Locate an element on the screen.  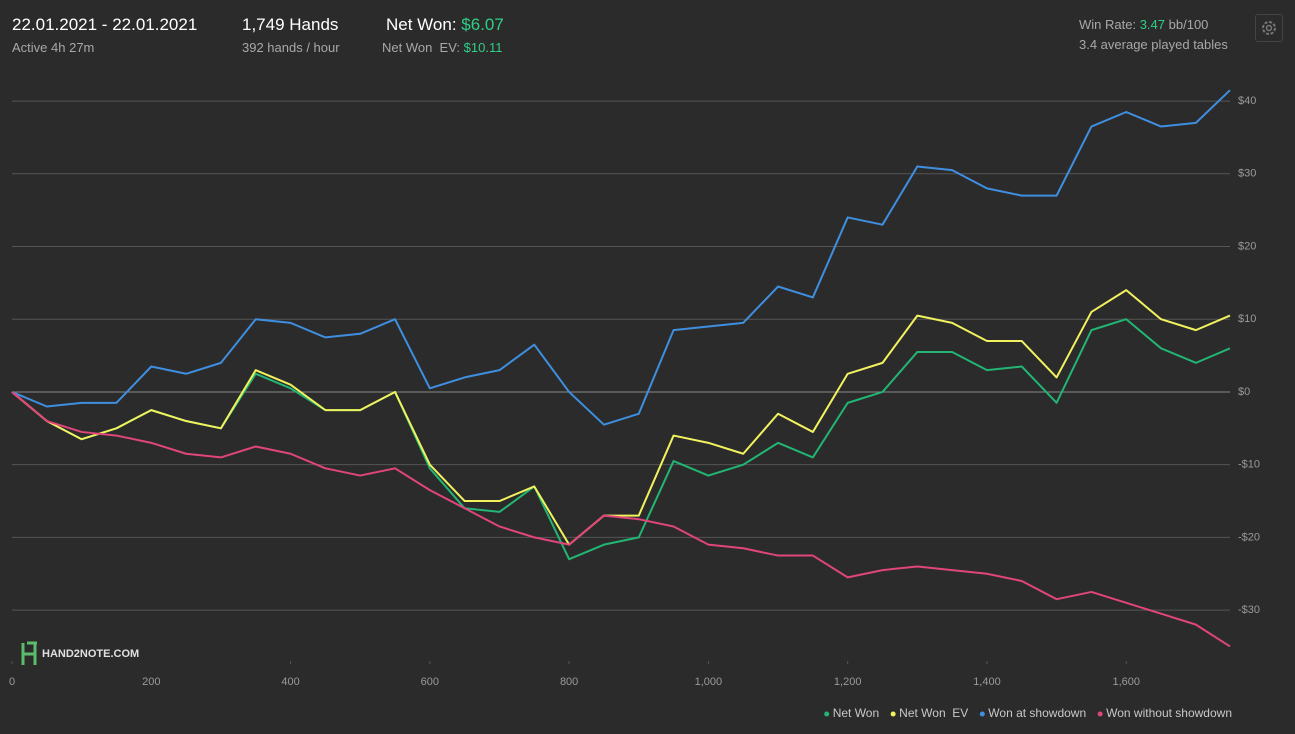
legend-item: Net Won is located at coordinates (851, 713).